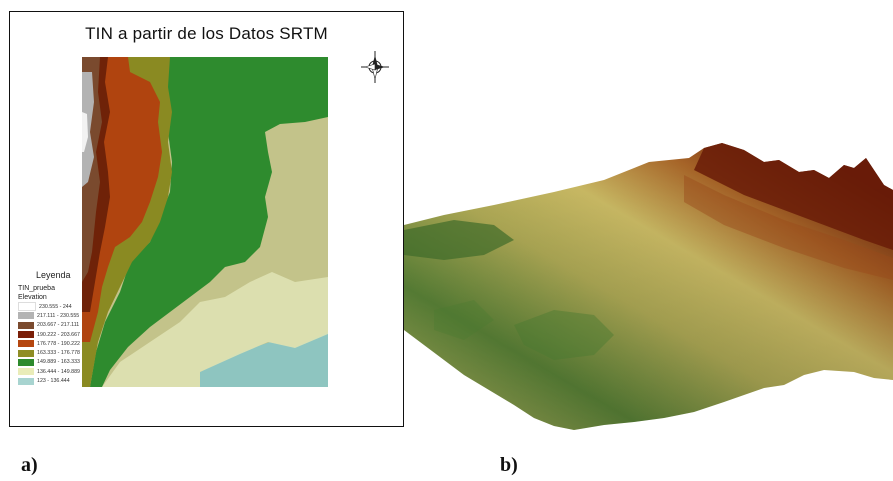 Image resolution: width=893 pixels, height=481 pixels. Describe the element at coordinates (509, 465) in the screenshot. I see `caption-b: b)` at that location.